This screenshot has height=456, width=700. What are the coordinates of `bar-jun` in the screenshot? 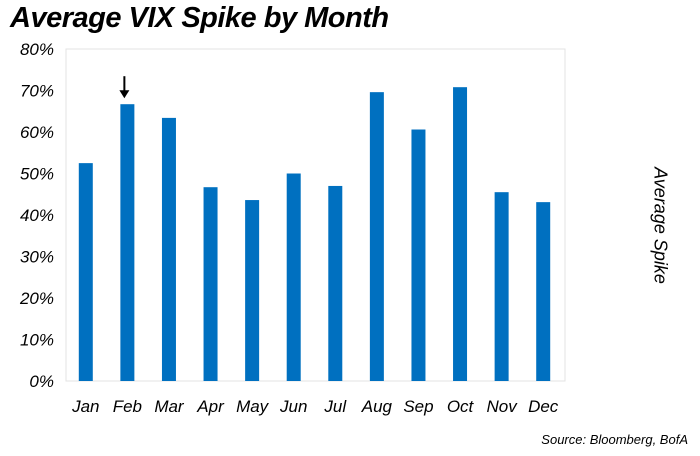 It's located at (293, 277).